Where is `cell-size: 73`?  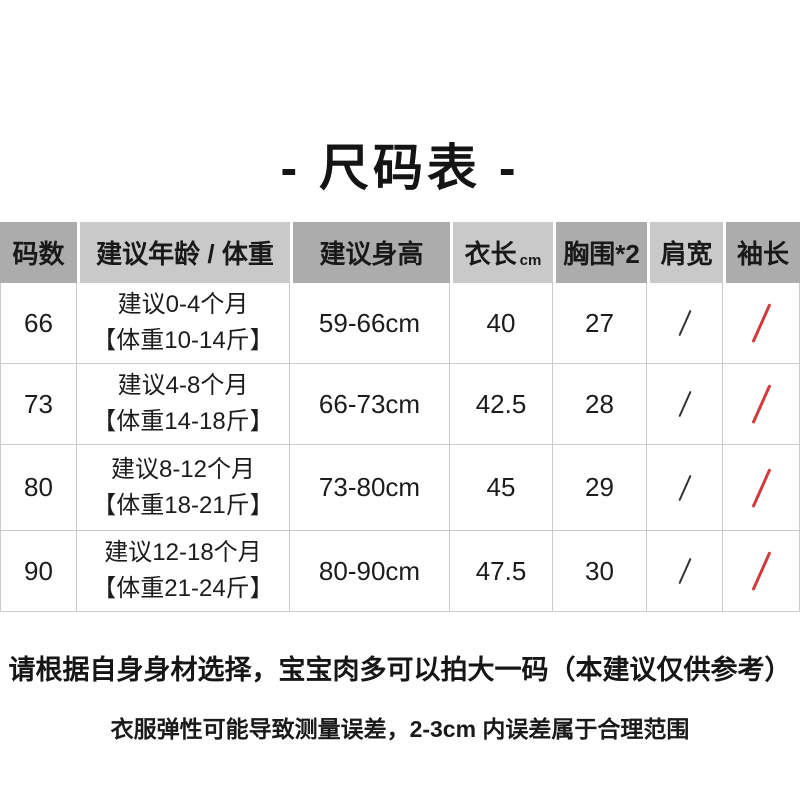
cell-size: 73 is located at coordinates (38, 404).